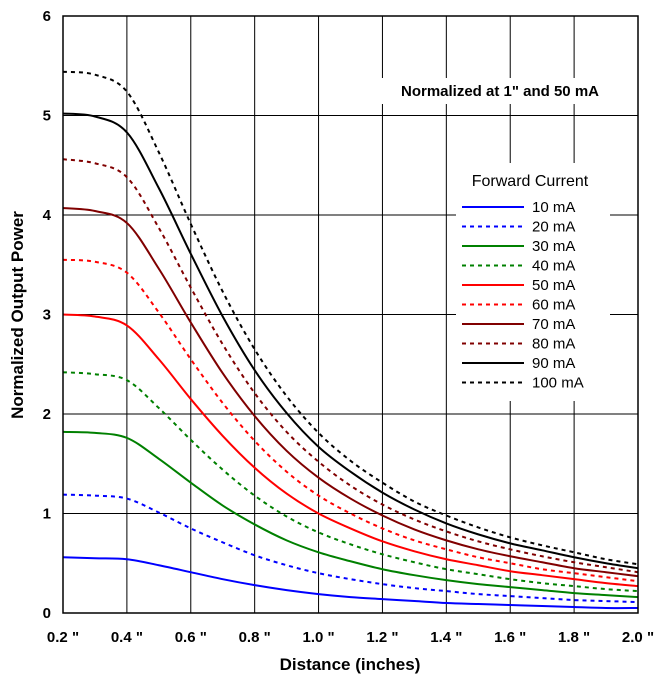  Describe the element at coordinates (17, 315) in the screenshot. I see `y-axis-title: Normalized Output Power` at that location.